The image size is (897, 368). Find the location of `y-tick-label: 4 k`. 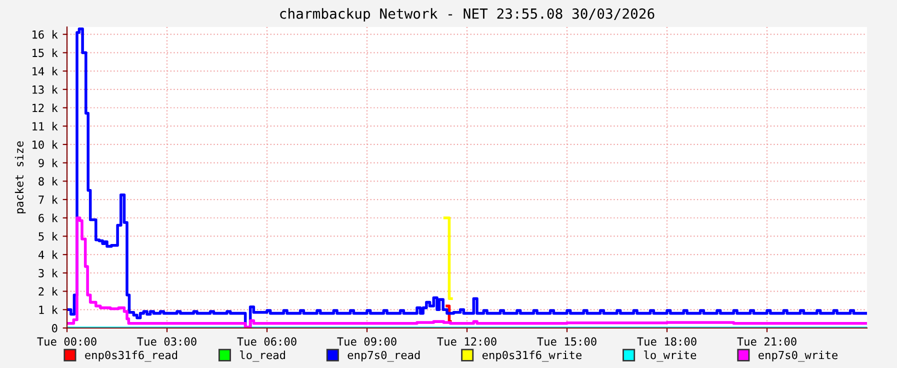

y-tick-label: 4 k is located at coordinates (48, 254).